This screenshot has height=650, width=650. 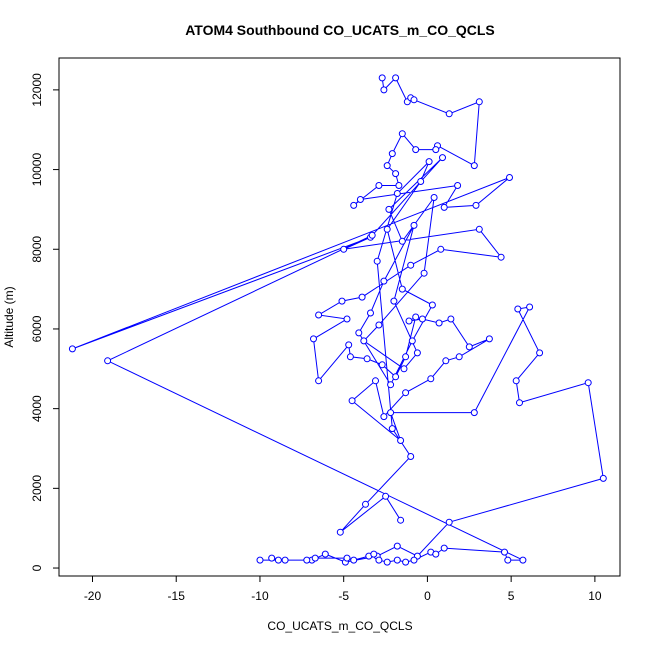 What do you see at coordinates (340, 30) in the screenshot?
I see `chart-title: ATOM4 Southbound CO_UCATS_m_CO_QCLS` at bounding box center [340, 30].